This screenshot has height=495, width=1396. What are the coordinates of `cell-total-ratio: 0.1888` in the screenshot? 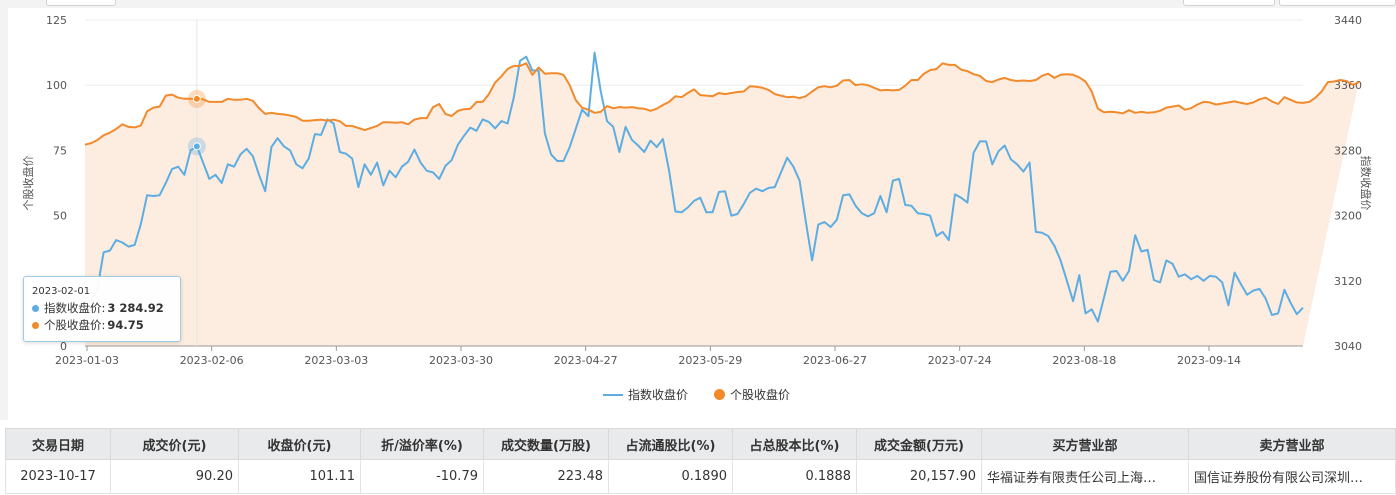 It's located at (794, 476).